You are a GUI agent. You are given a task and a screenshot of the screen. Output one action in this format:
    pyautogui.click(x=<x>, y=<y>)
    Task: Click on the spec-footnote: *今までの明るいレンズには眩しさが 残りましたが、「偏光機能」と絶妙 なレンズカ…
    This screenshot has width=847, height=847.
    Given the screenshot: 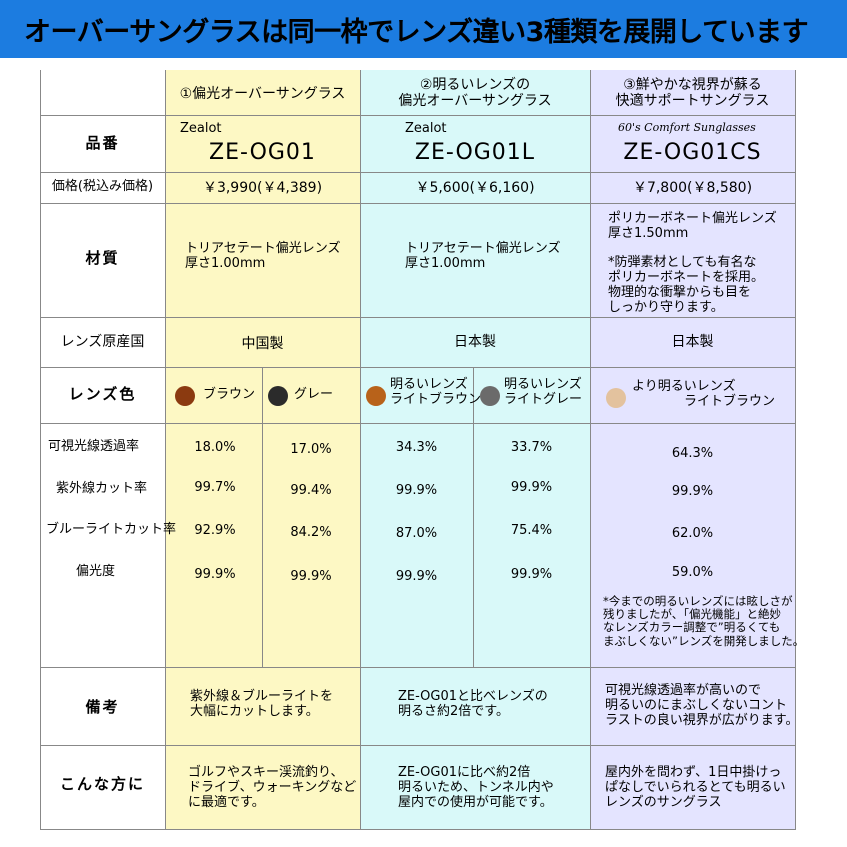 What is the action you would take?
    pyautogui.click(x=704, y=621)
    